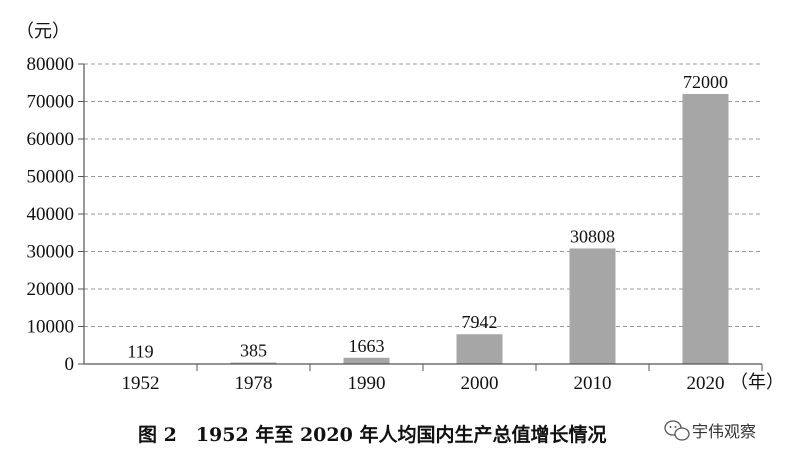  Describe the element at coordinates (724, 431) in the screenshot. I see `watermark-text: 宇伟观察` at that location.